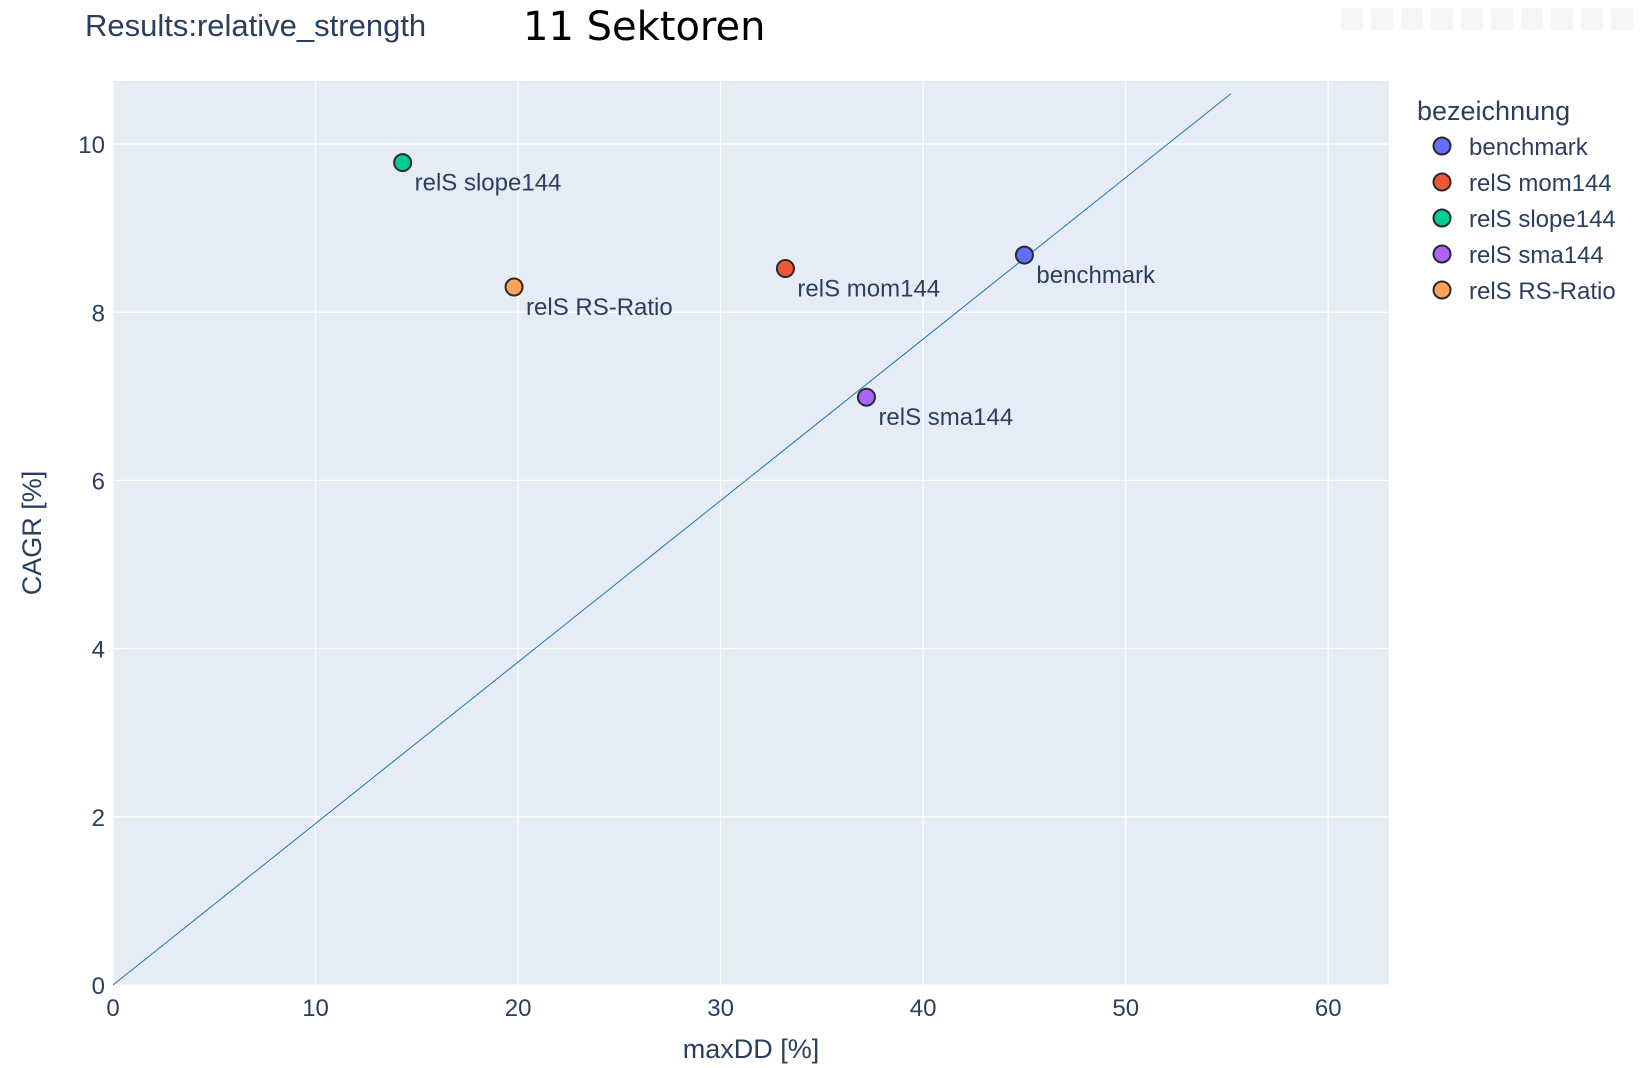 This screenshot has height=1068, width=1641. Describe the element at coordinates (868, 289) in the screenshot. I see `data-point-label: relS mom144` at that location.